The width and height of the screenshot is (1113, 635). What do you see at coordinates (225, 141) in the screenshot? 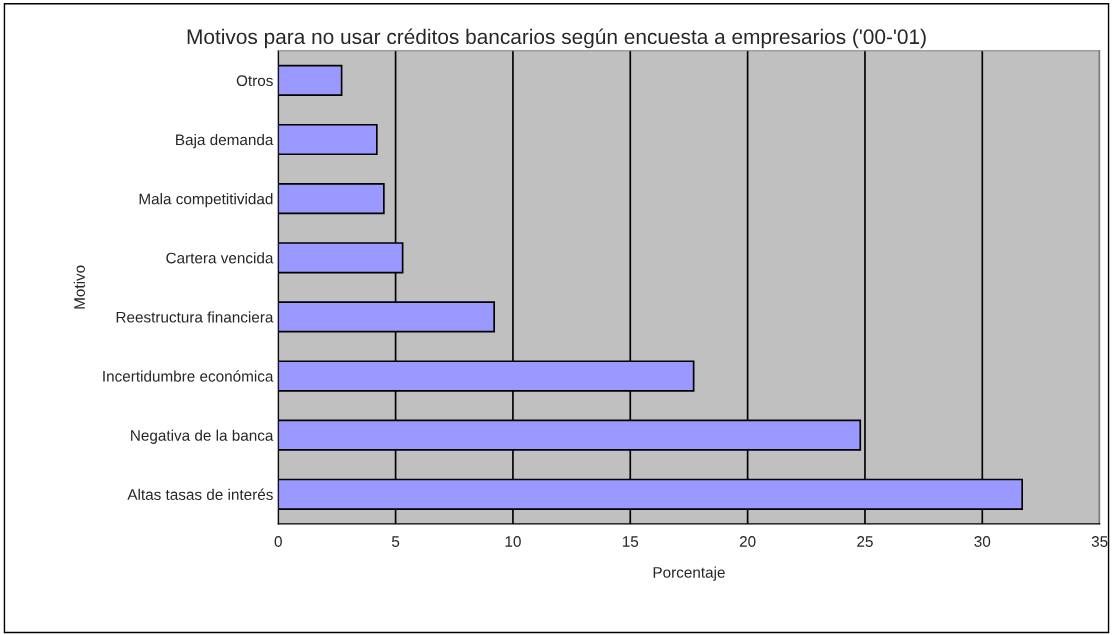
I see `y-tick-label: Baja demanda` at bounding box center [225, 141].